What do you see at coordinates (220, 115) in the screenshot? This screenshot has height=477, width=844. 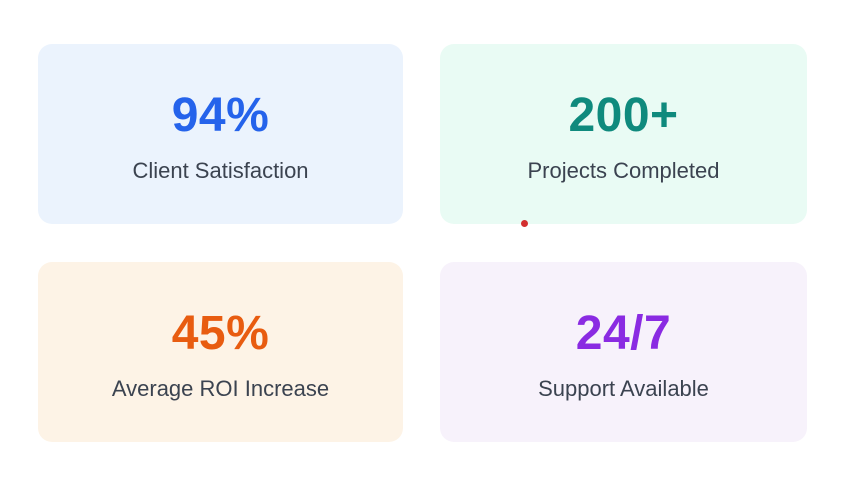 I see `stat-value: 94%` at bounding box center [220, 115].